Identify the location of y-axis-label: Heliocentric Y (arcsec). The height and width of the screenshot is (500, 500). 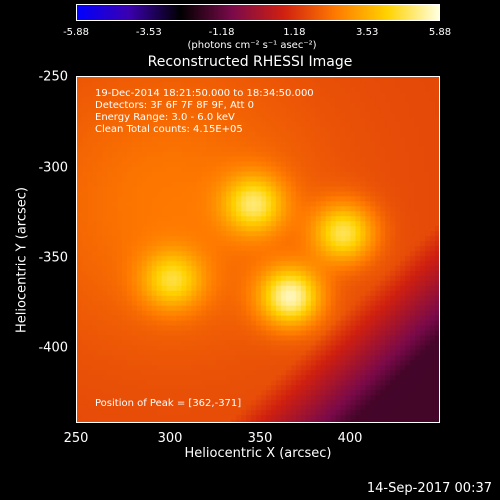
(22, 260).